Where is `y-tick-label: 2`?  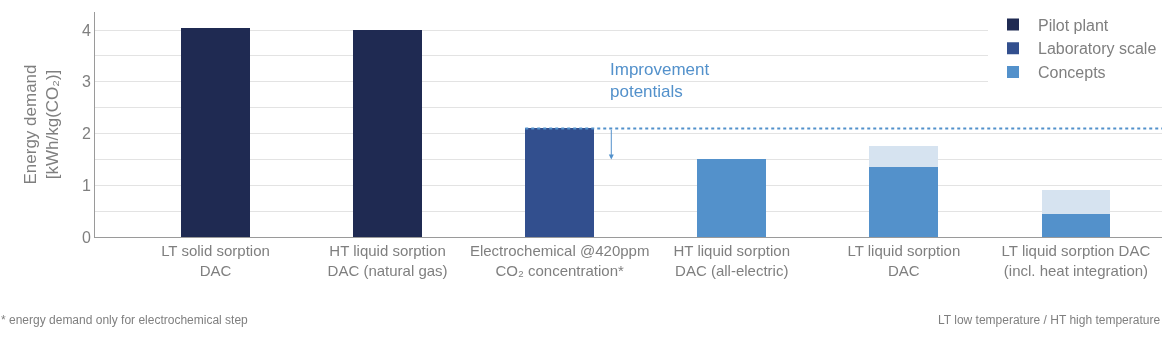
y-tick-label: 2 is located at coordinates (86, 134).